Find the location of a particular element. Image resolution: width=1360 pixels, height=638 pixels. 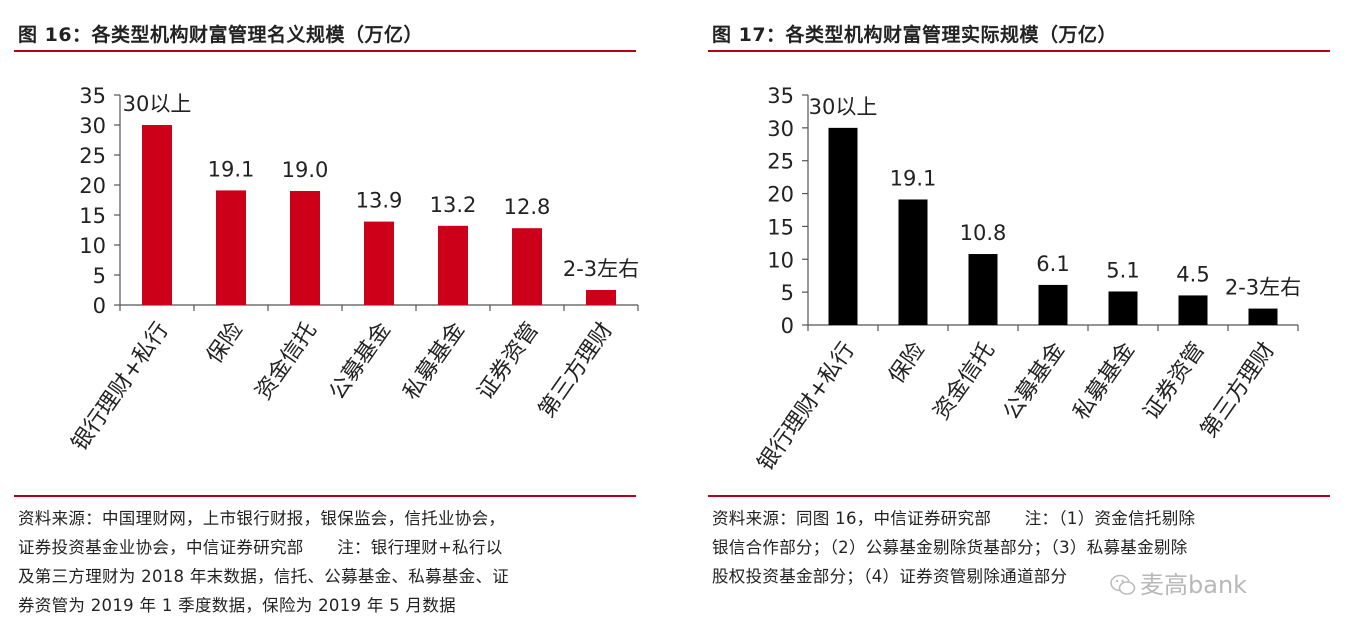

x-category-label: 第三方理财 is located at coordinates (576, 370).